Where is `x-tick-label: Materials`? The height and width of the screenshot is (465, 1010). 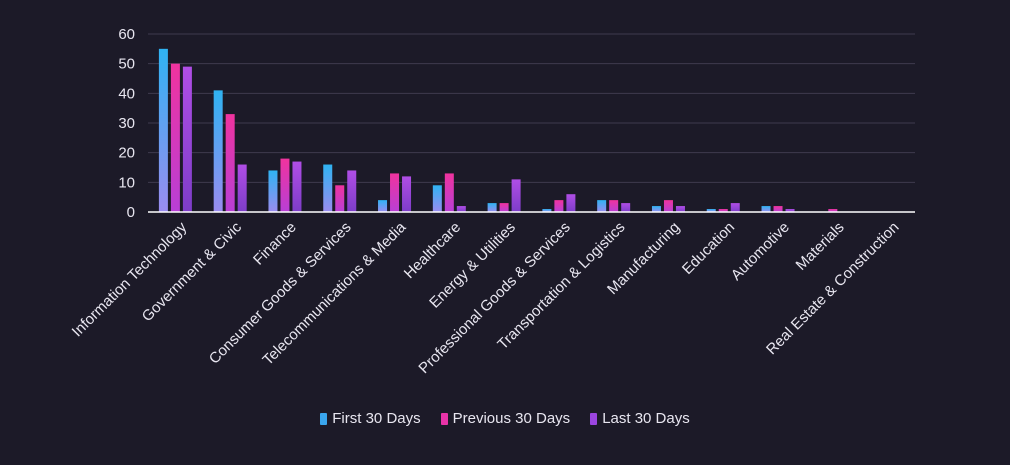 x-tick-label: Materials is located at coordinates (820, 246).